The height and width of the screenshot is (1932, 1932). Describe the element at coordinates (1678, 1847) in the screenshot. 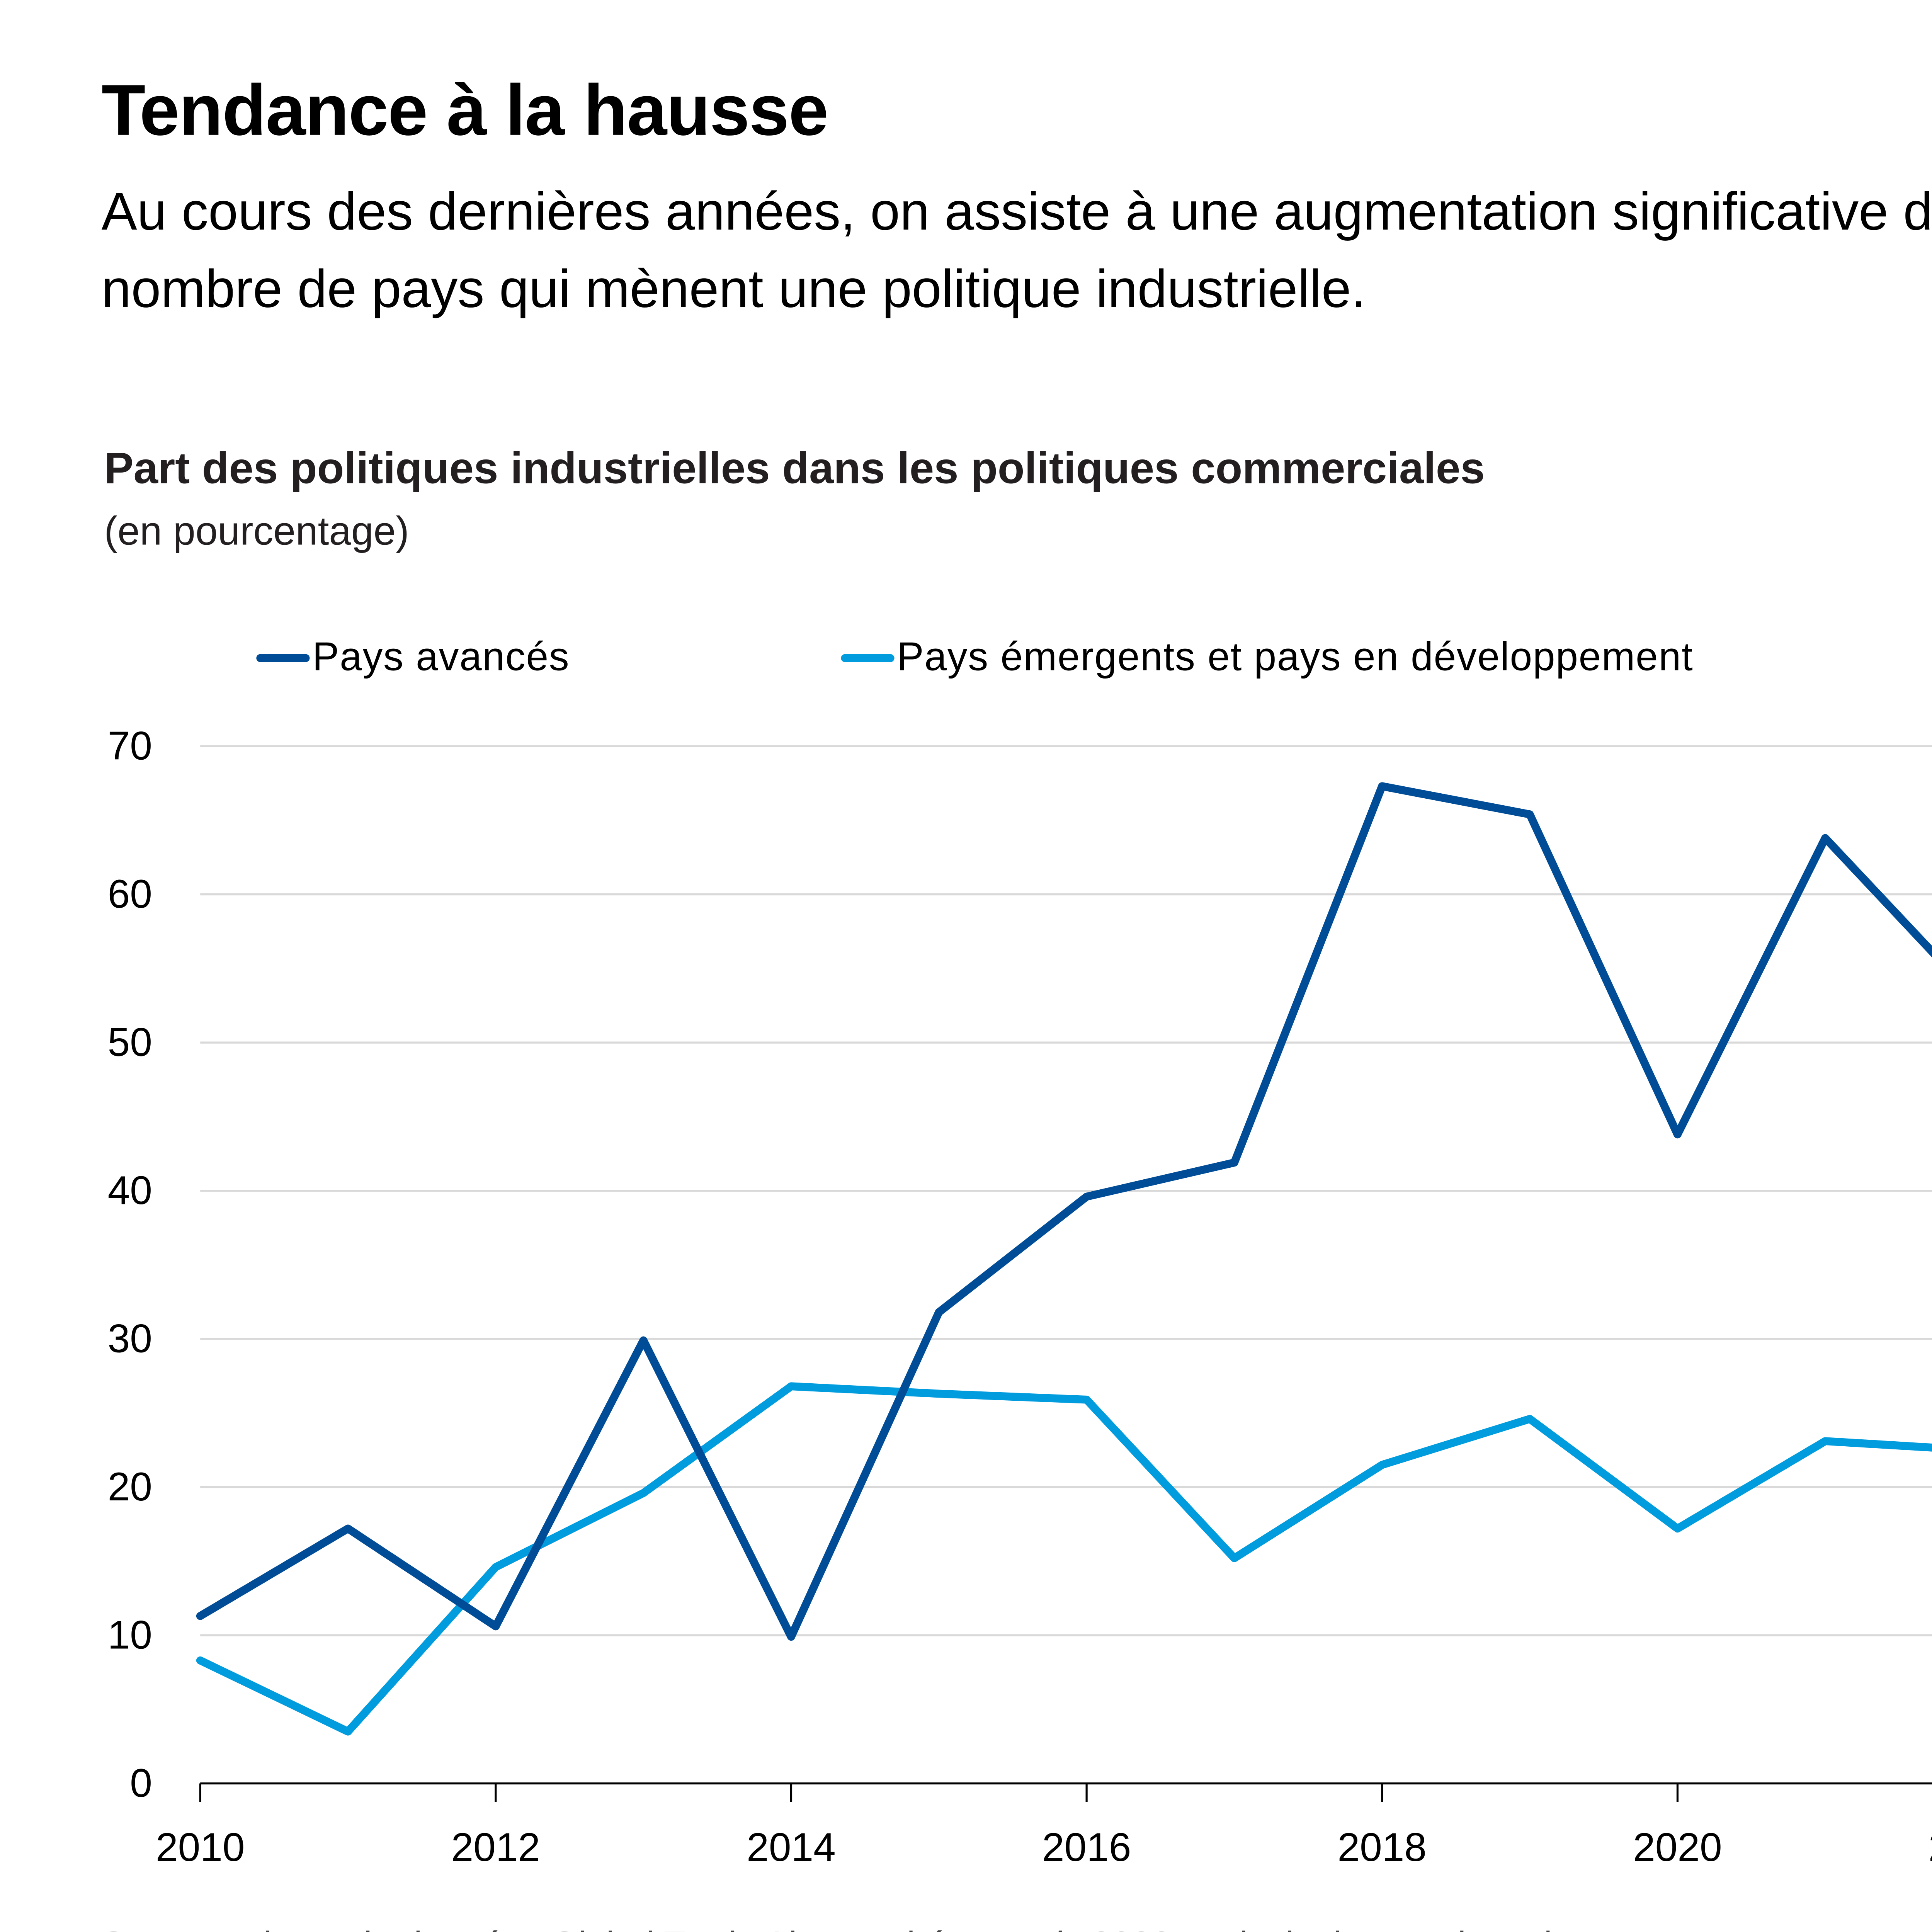

I see `x-tick-label: 2020` at that location.